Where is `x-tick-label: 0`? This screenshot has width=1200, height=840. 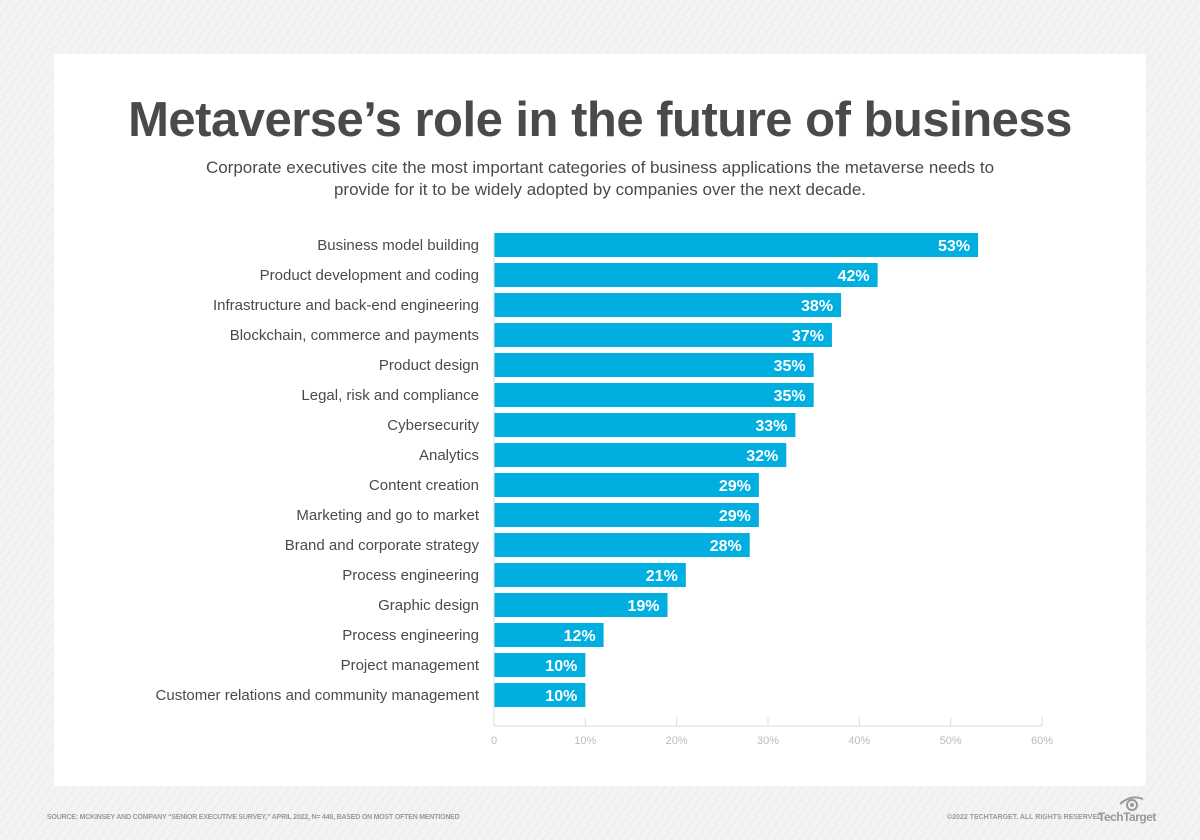 x-tick-label: 0 is located at coordinates (494, 741).